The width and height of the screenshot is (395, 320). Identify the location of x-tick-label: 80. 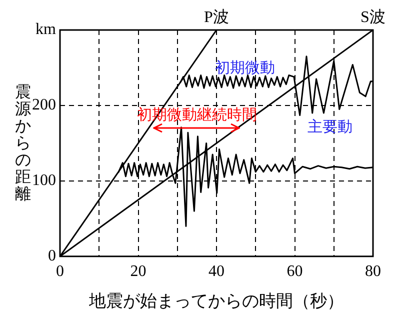
(373, 271).